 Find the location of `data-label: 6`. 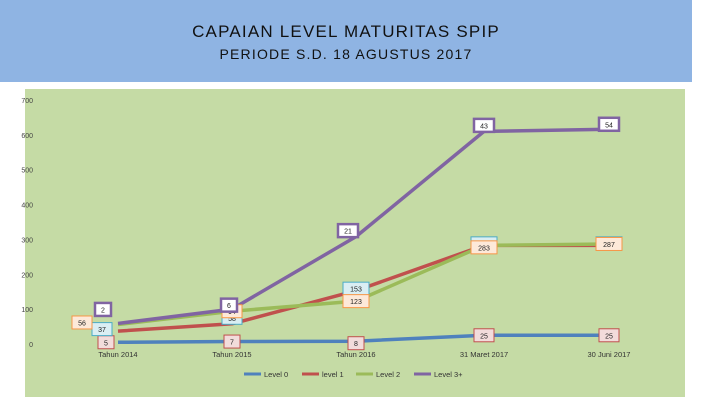

data-label: 6 is located at coordinates (229, 306).